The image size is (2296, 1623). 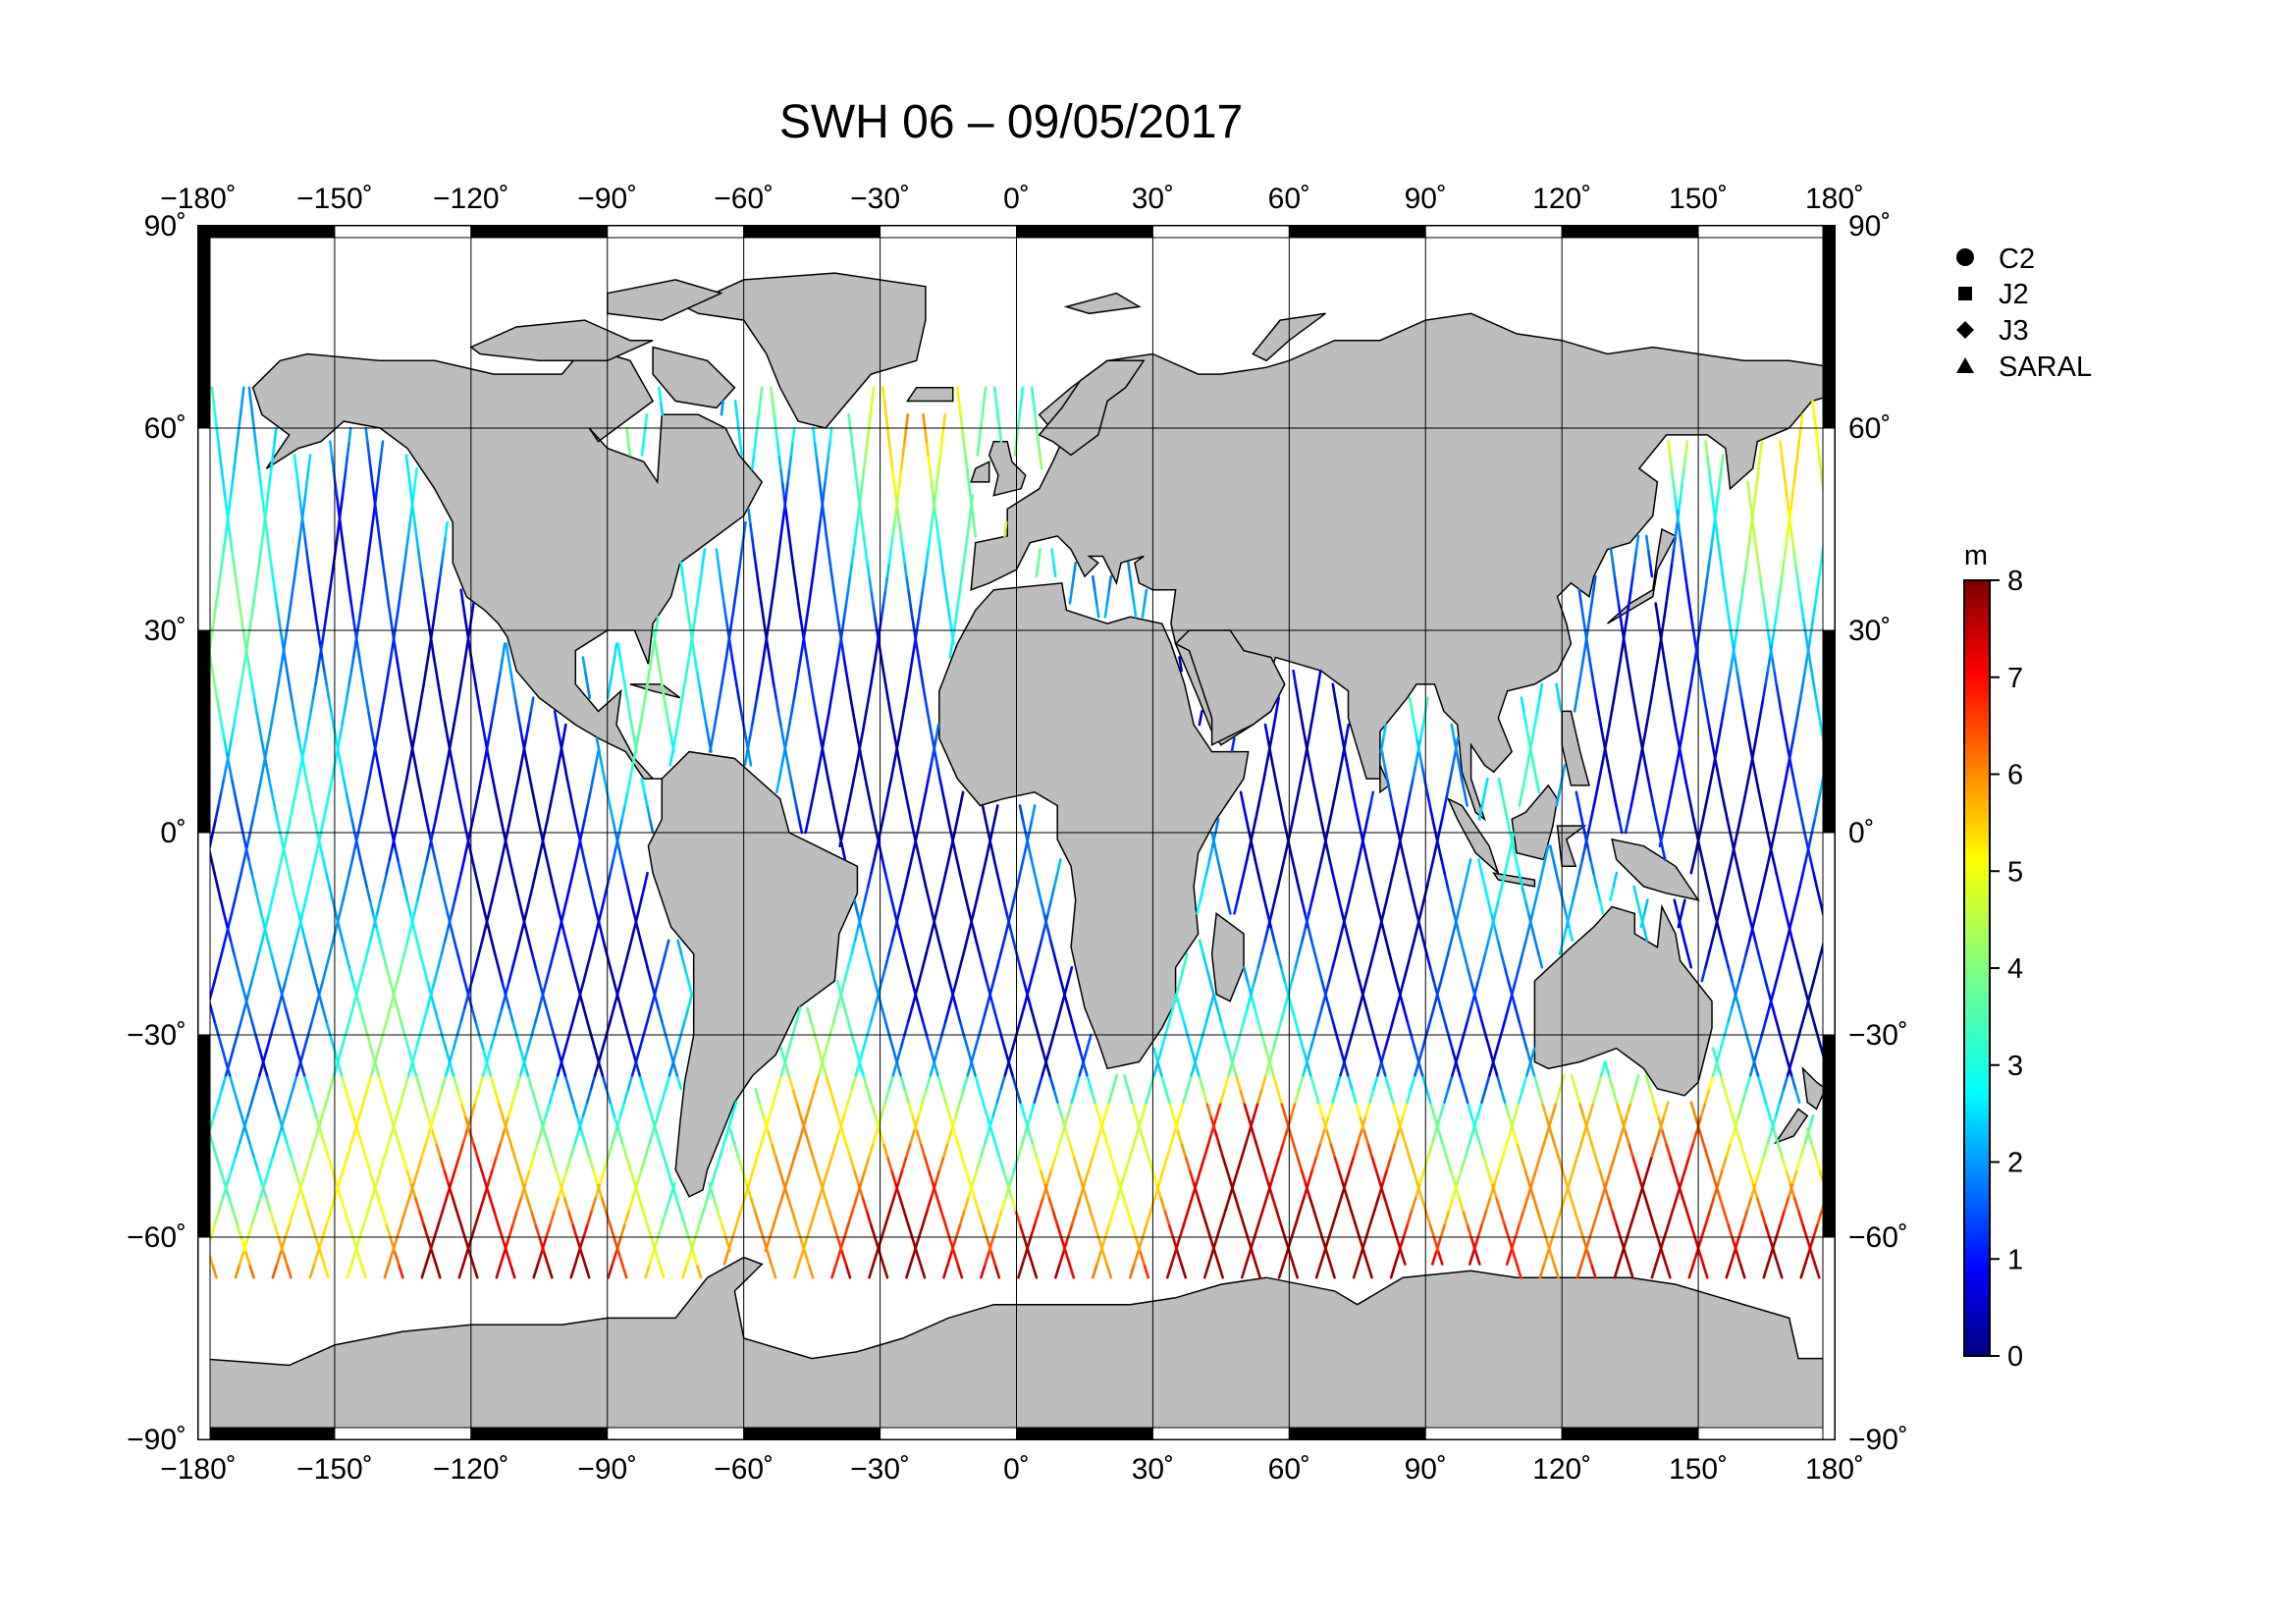 I want to click on border-segment, so click(x=266, y=232).